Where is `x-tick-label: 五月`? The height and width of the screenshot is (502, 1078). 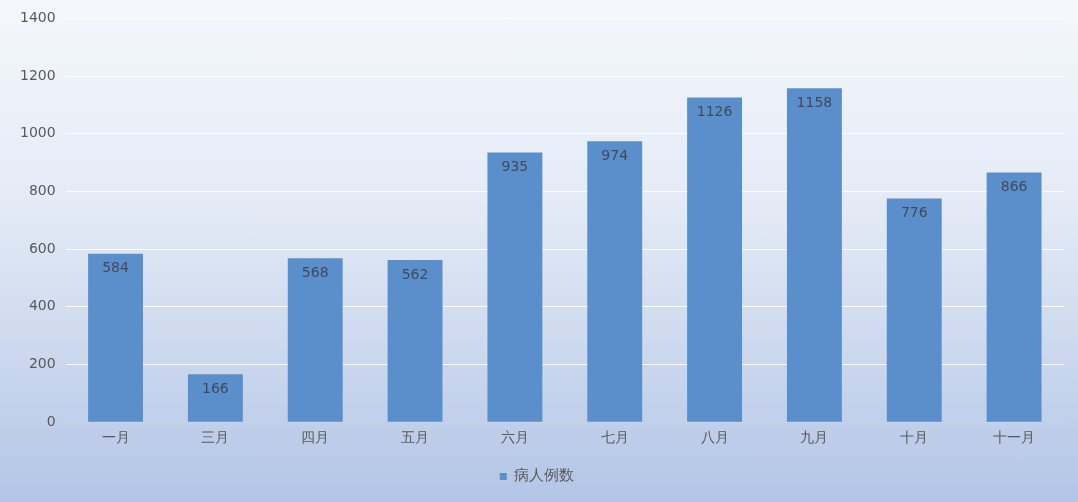 x-tick-label: 五月 is located at coordinates (415, 437).